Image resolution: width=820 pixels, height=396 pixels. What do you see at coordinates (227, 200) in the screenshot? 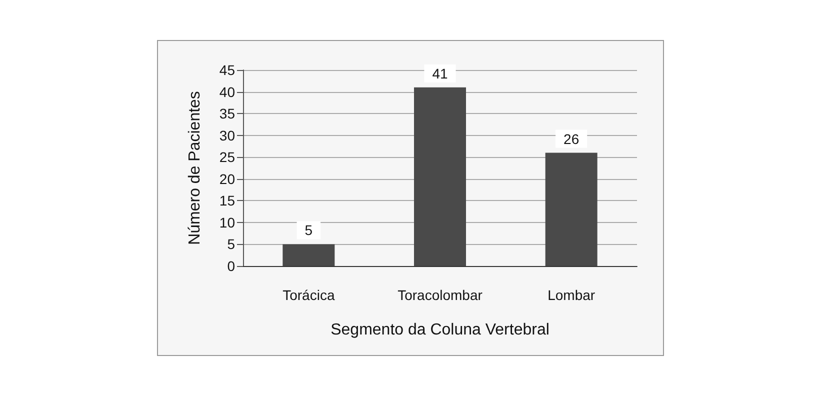
I see `y-tick-label: 15` at bounding box center [227, 200].